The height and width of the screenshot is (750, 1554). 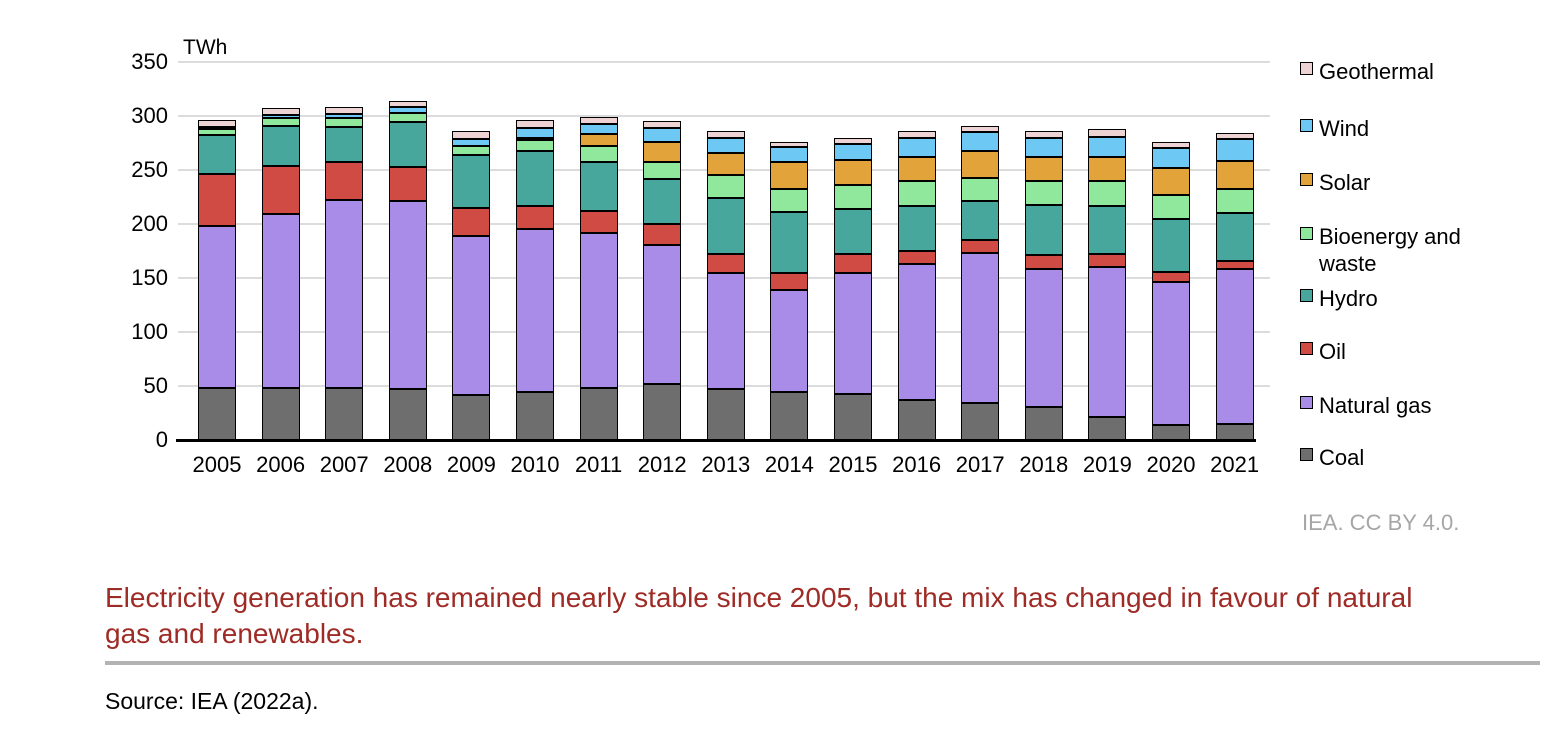 What do you see at coordinates (598, 464) in the screenshot?
I see `x-tick-label-2011: 2011` at bounding box center [598, 464].